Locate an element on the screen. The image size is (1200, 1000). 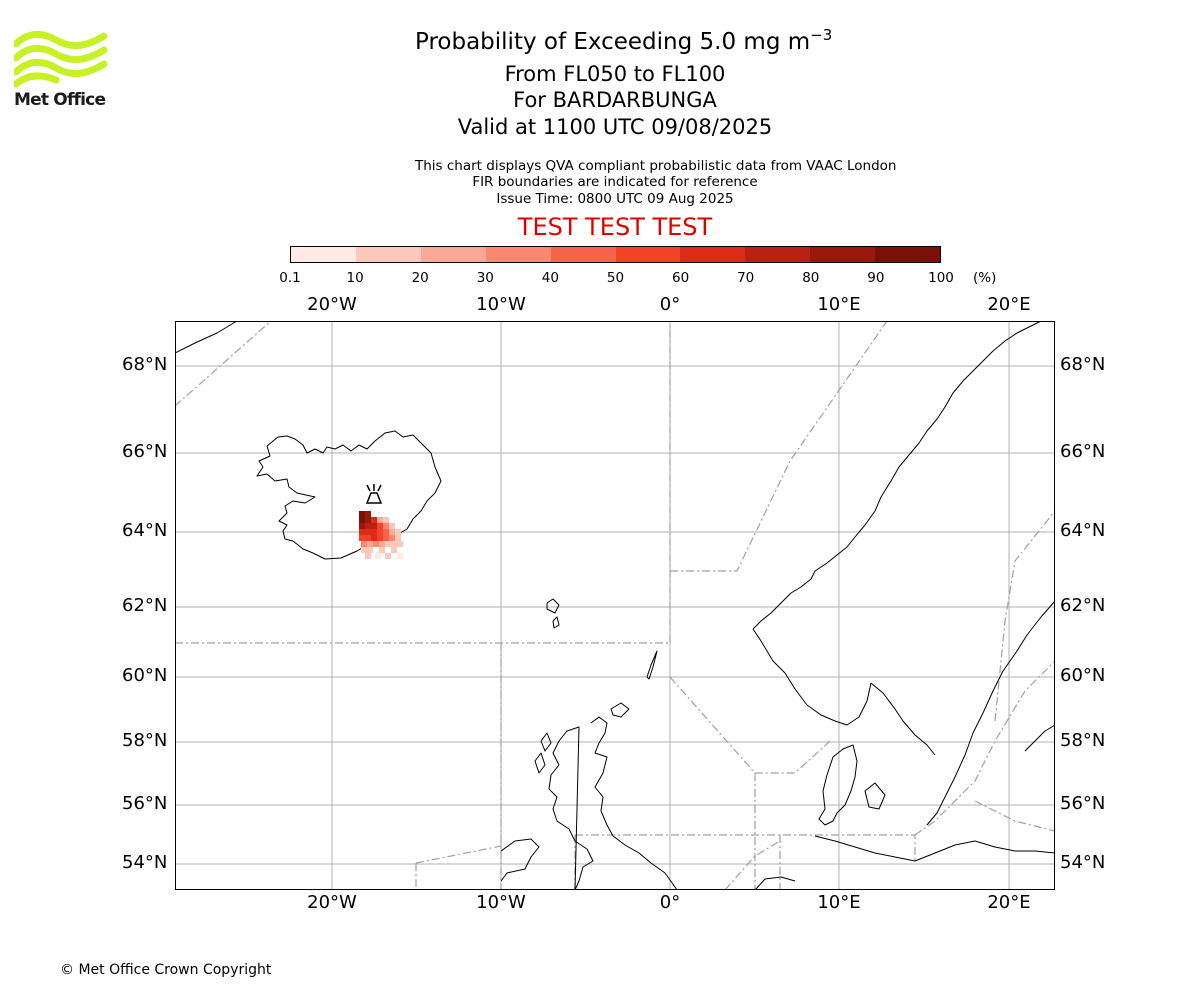
copyright-notice: © Met Office Crown Copyright is located at coordinates (166, 970).